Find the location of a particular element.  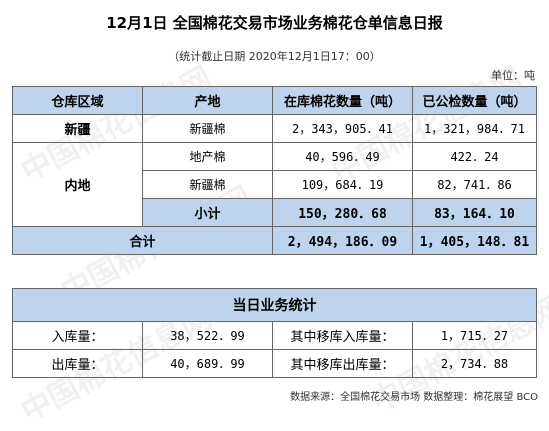

page-title: 12月1日 全国棉花交易市场业务棉花仓单信息日报 is located at coordinates (274, 23).